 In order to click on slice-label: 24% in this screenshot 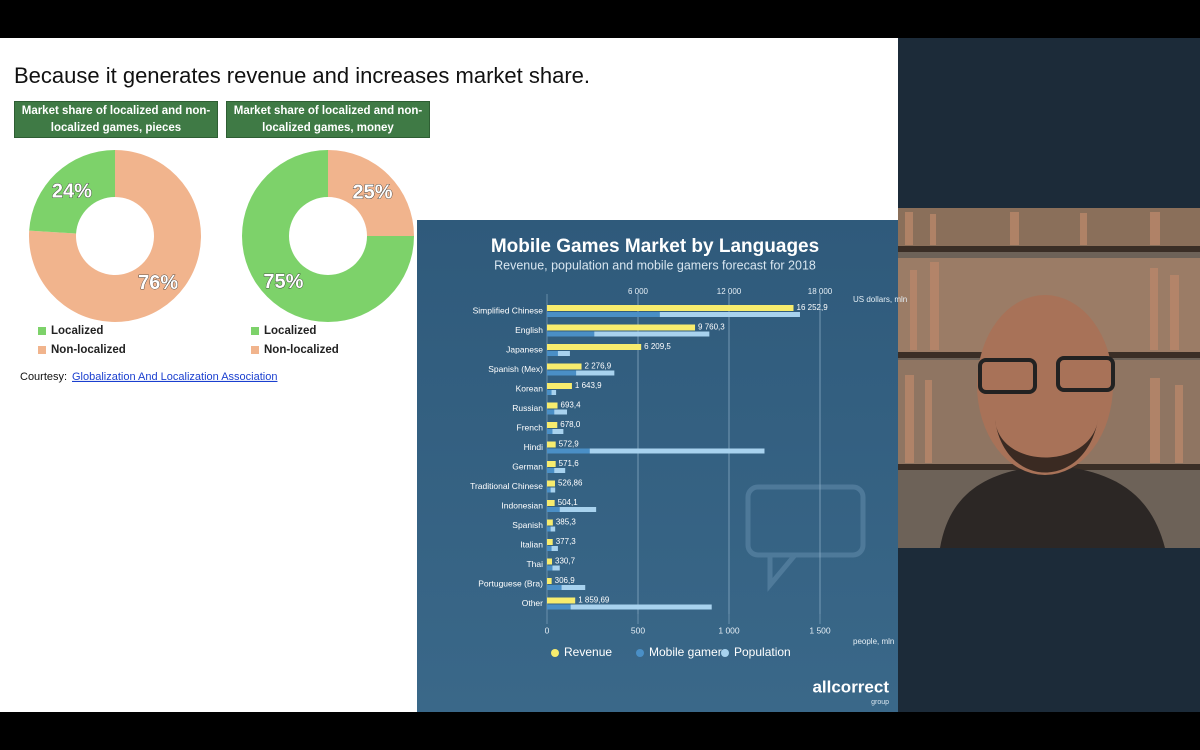, I will do `click(72, 191)`.